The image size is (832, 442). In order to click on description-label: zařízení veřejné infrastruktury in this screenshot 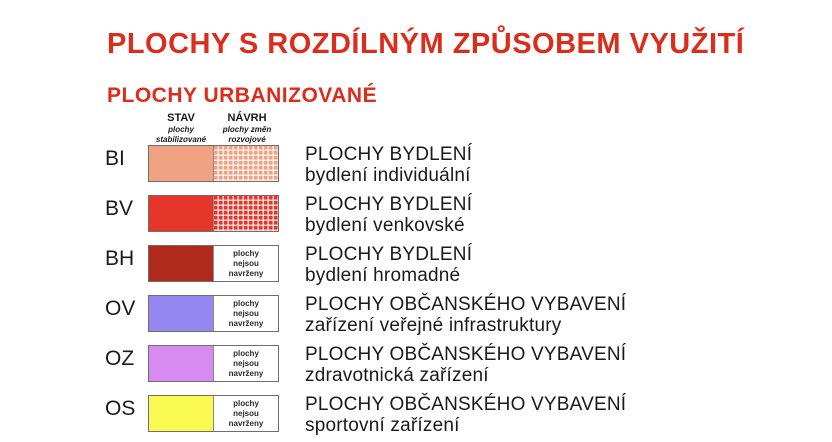, I will do `click(433, 325)`.